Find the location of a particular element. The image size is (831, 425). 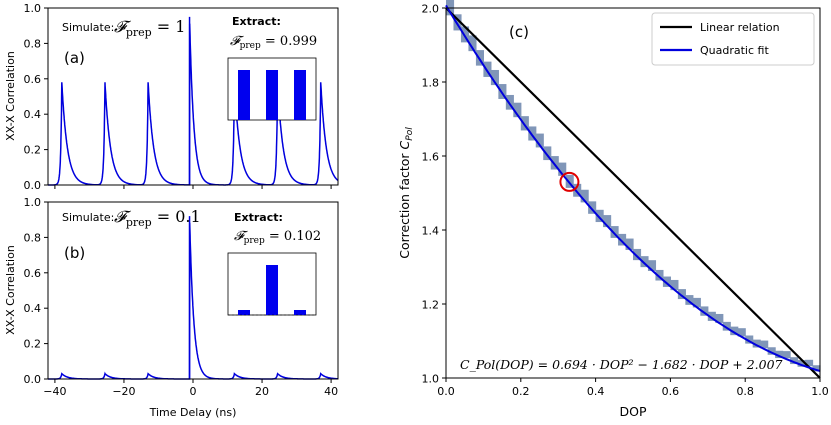

highlight-circle is located at coordinates (569, 181).